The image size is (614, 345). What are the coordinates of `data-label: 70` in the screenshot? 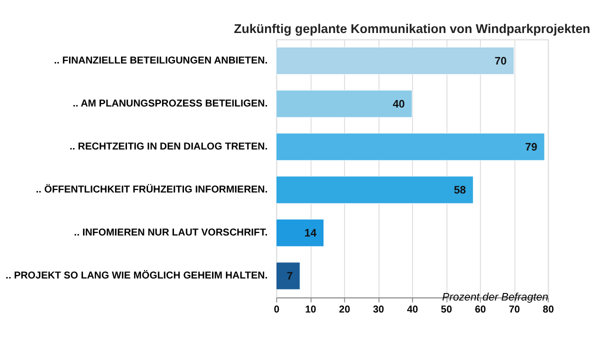 It's located at (500, 61).